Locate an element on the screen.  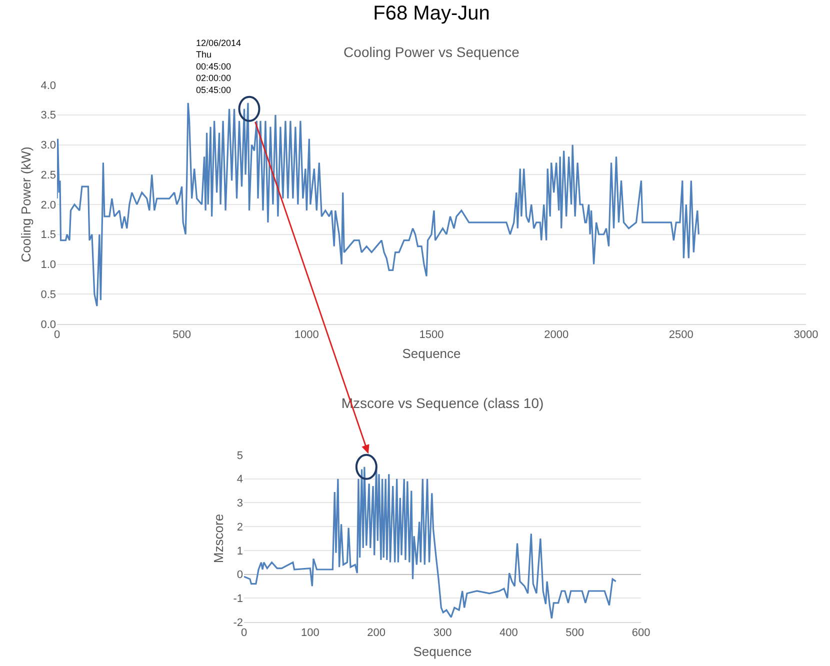
x-tick-label: 1500 is located at coordinates (431, 335).